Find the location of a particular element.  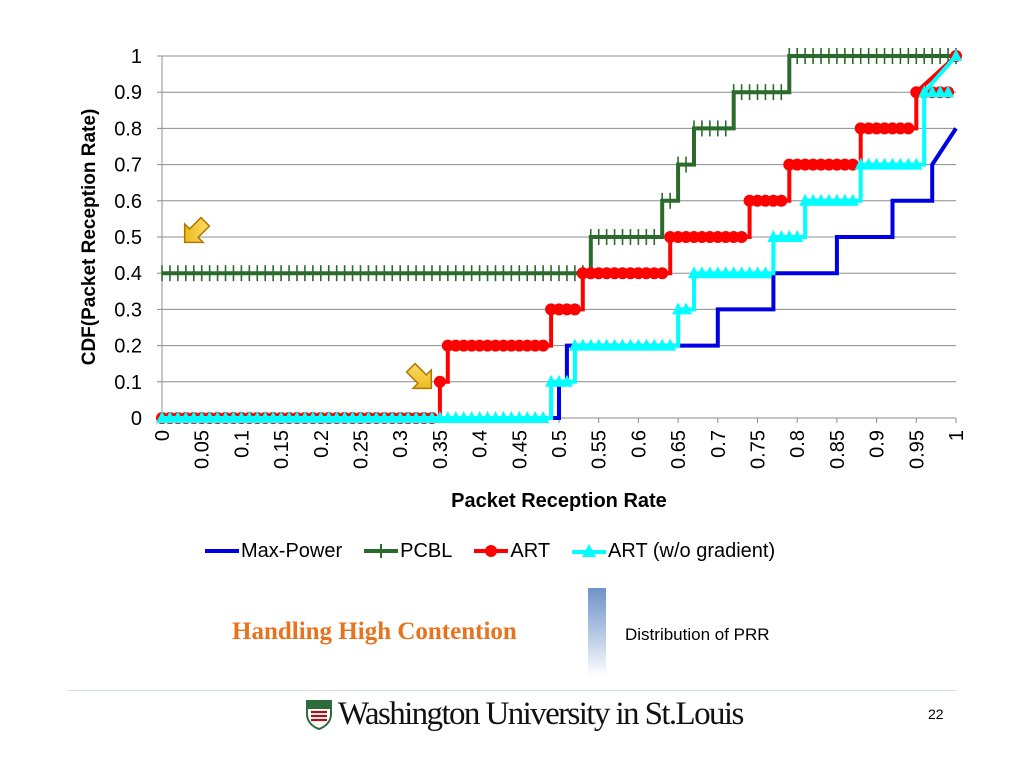

x-tick-label: 0.6 is located at coordinates (639, 444).